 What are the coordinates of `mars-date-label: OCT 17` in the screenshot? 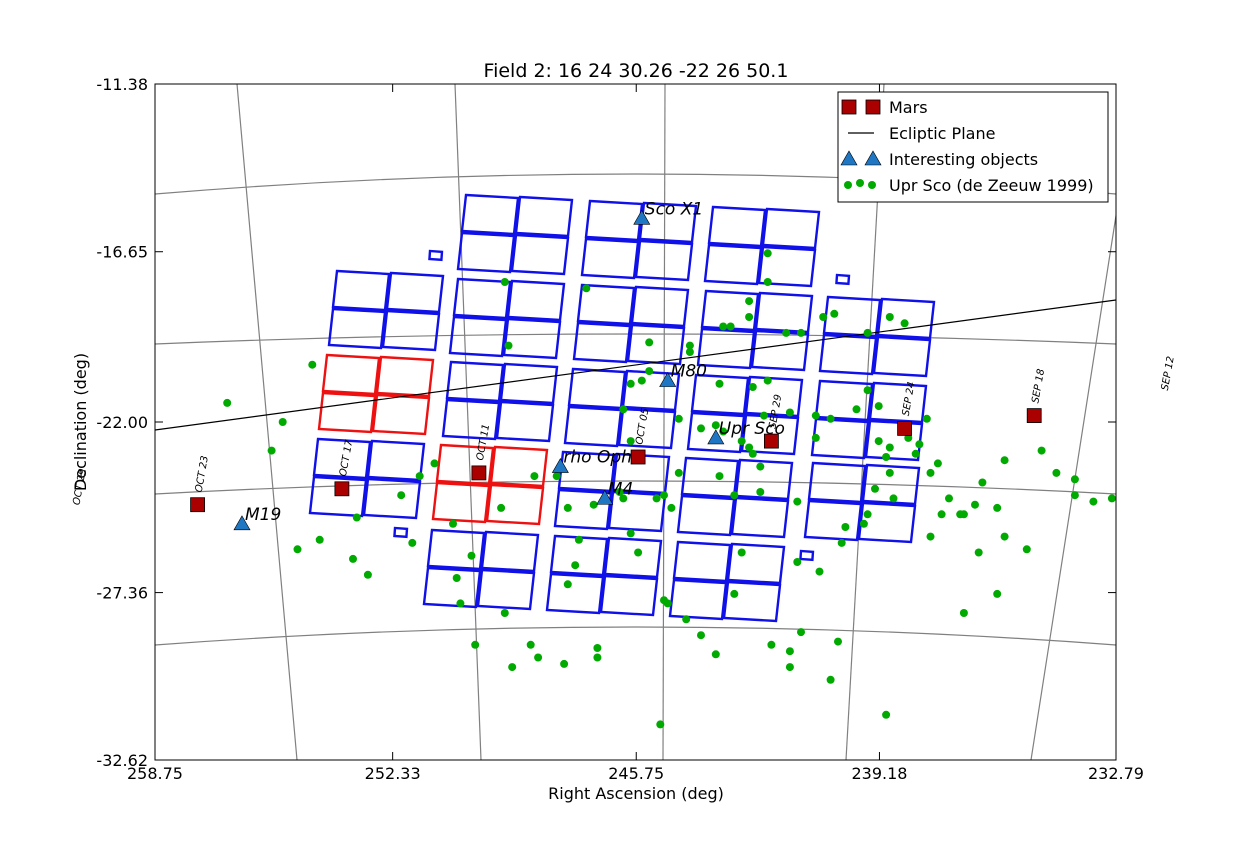 It's located at (346, 457).